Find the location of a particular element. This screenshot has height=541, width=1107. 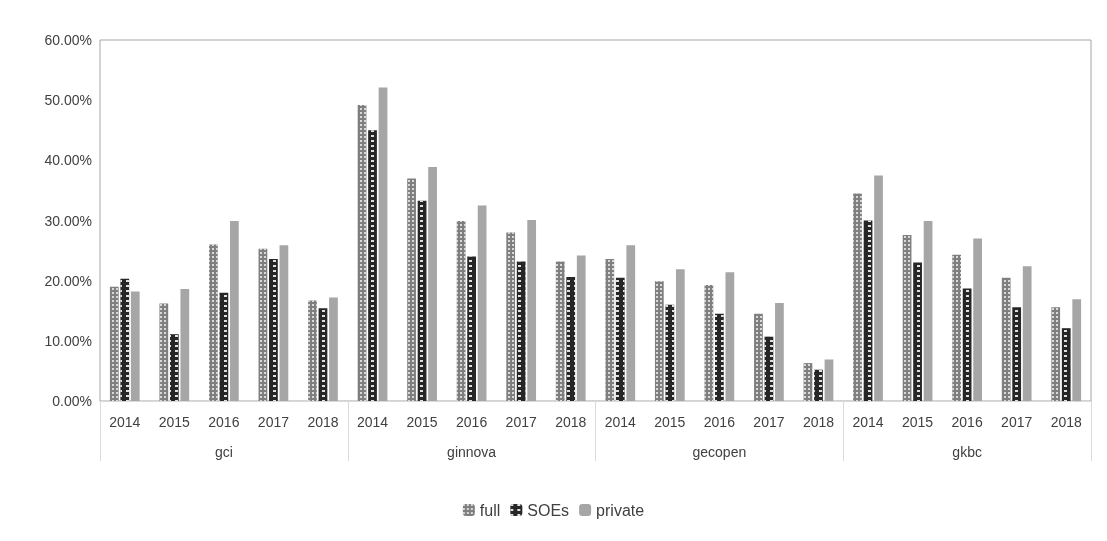

text: gci is located at coordinates (223, 452).